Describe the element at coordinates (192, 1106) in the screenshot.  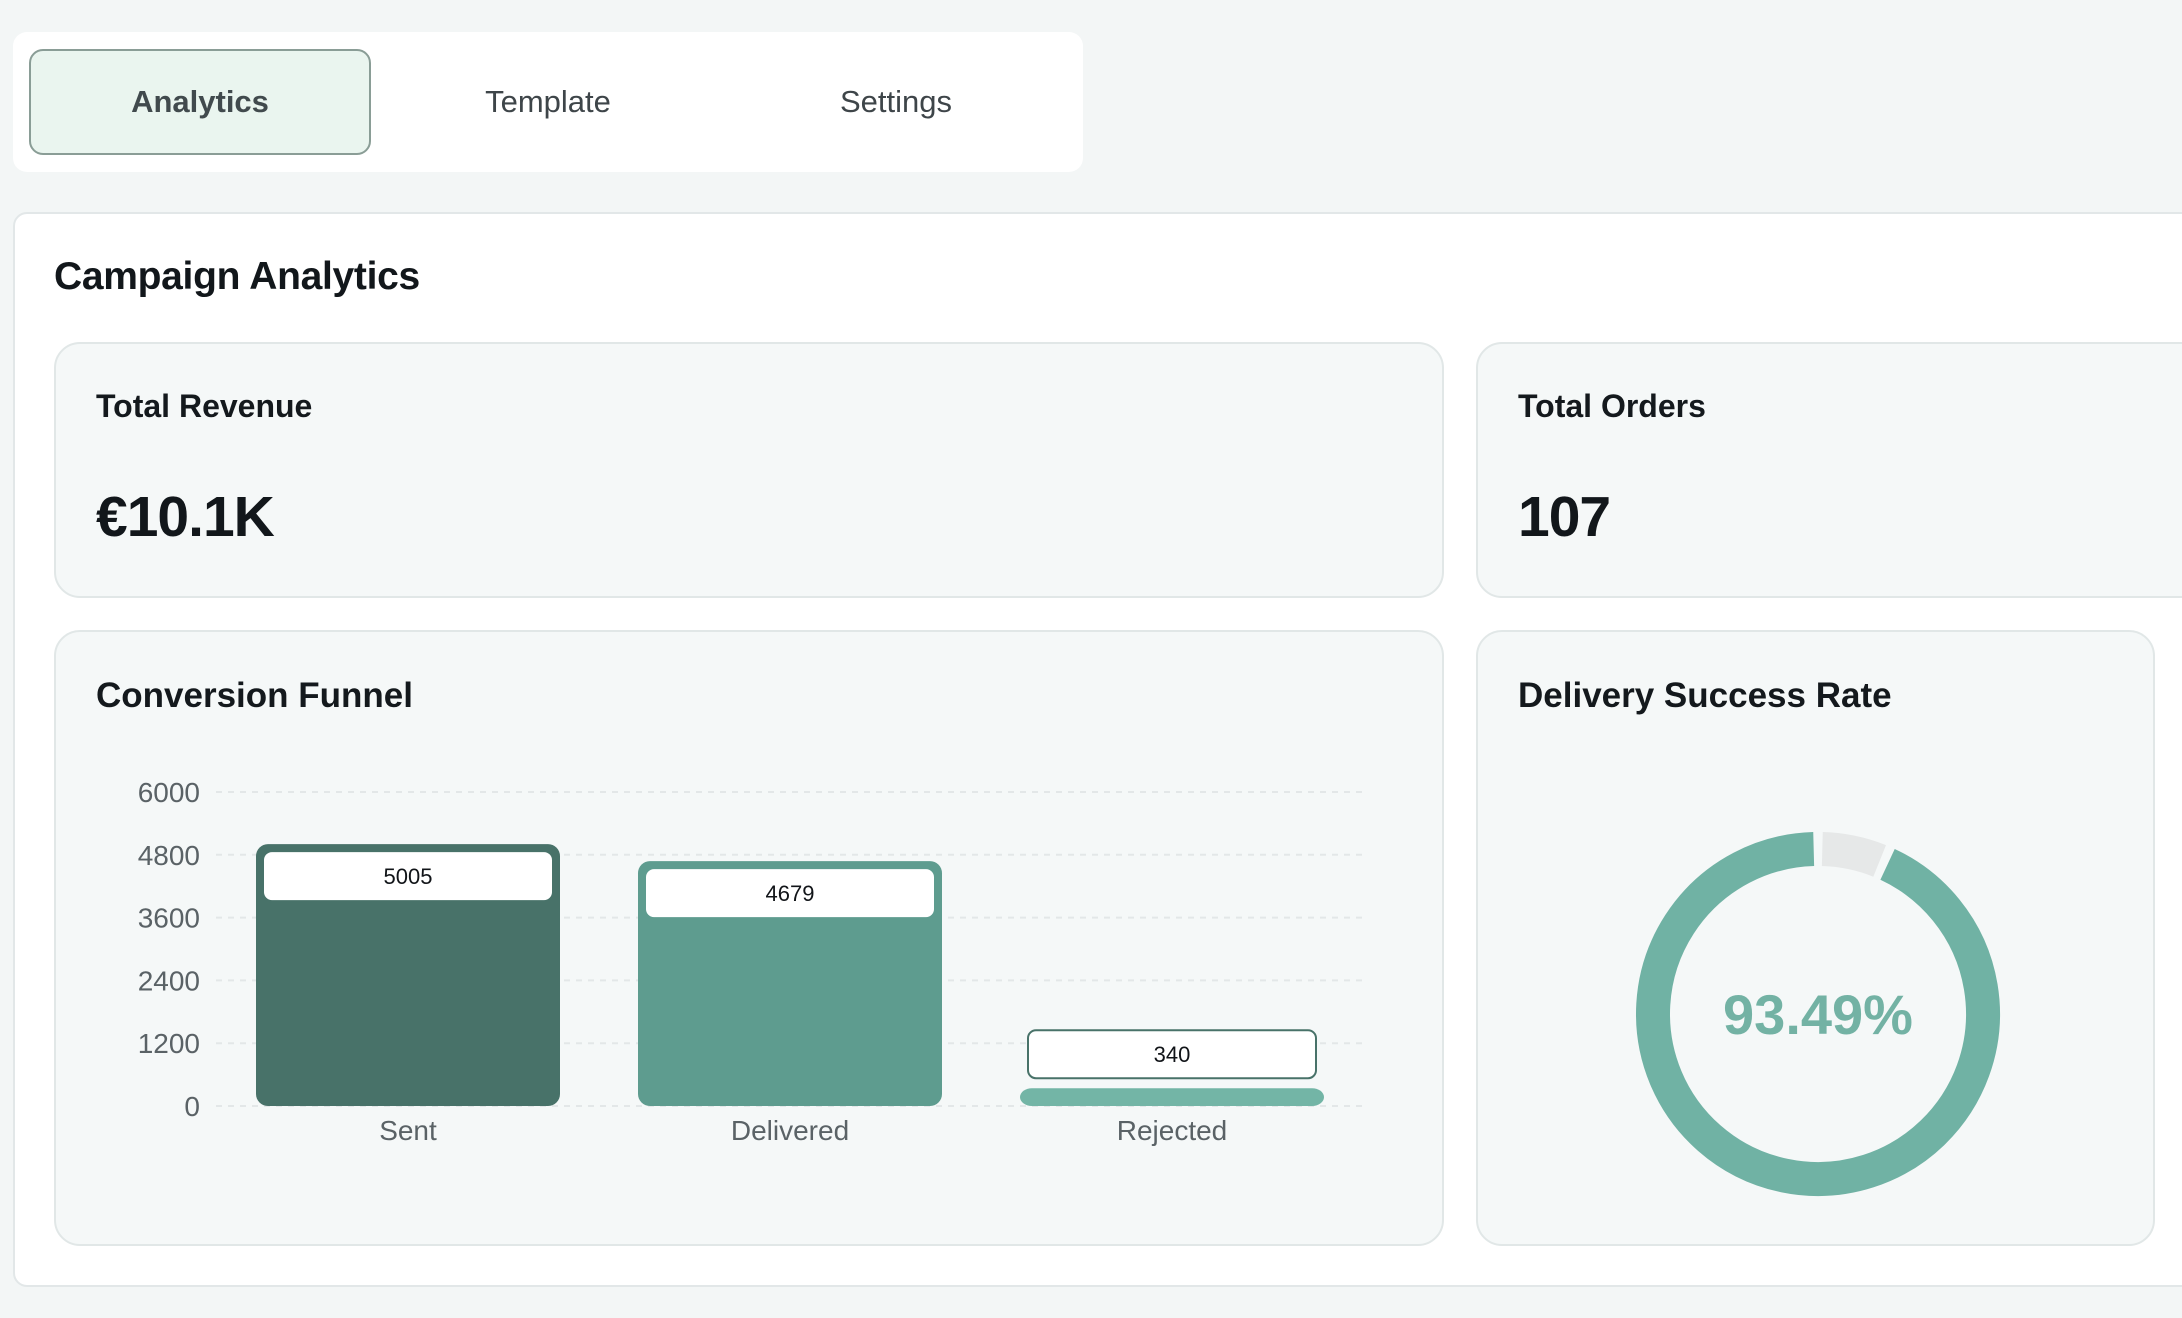
I see `y-tick-label: 0` at that location.